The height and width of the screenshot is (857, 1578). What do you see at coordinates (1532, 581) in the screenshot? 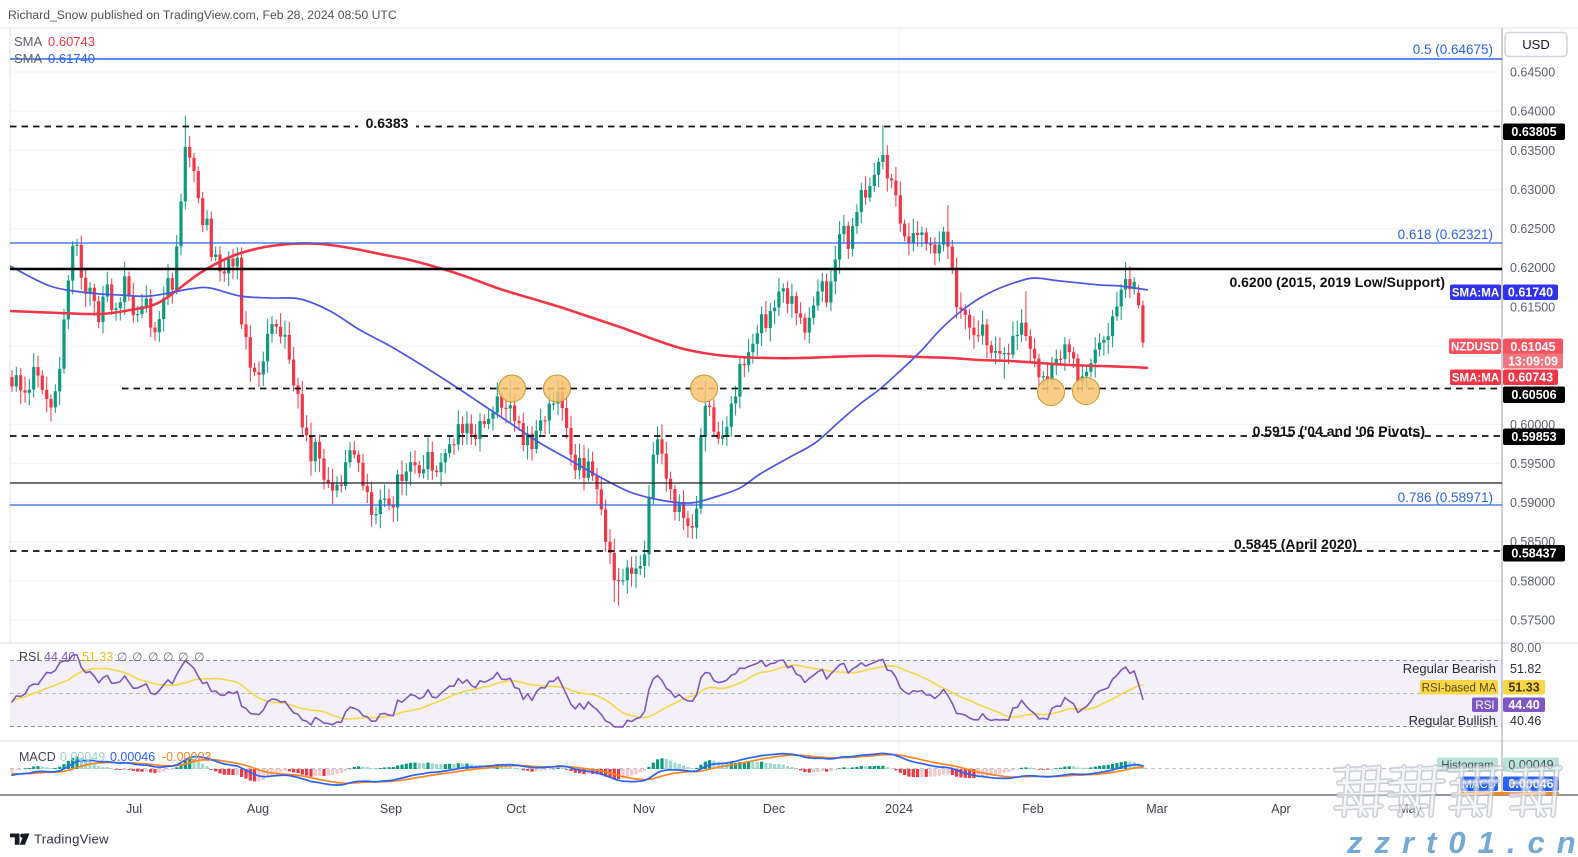
I see `svg-text: 0.58000` at bounding box center [1532, 581].